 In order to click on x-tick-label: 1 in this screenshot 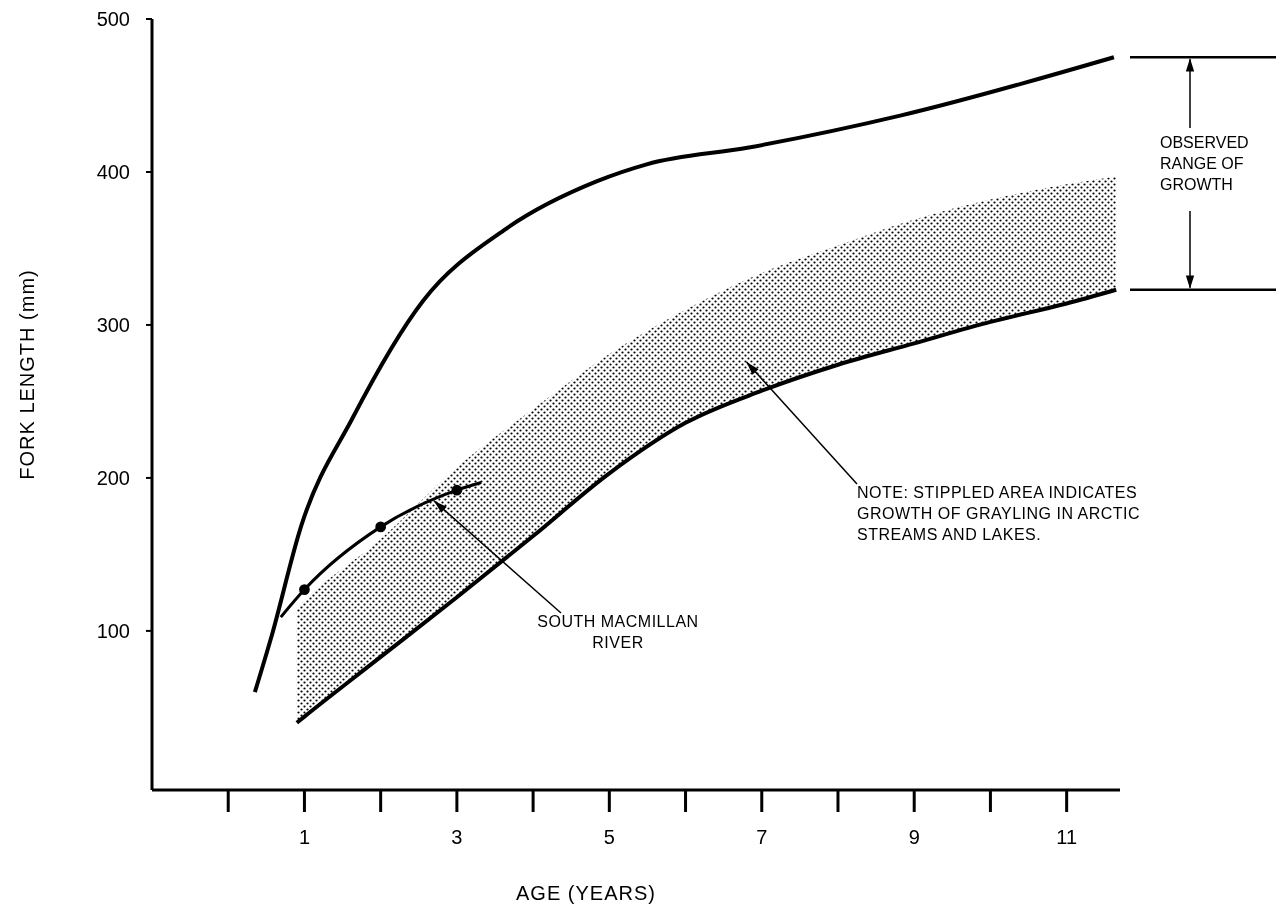, I will do `click(304, 837)`.